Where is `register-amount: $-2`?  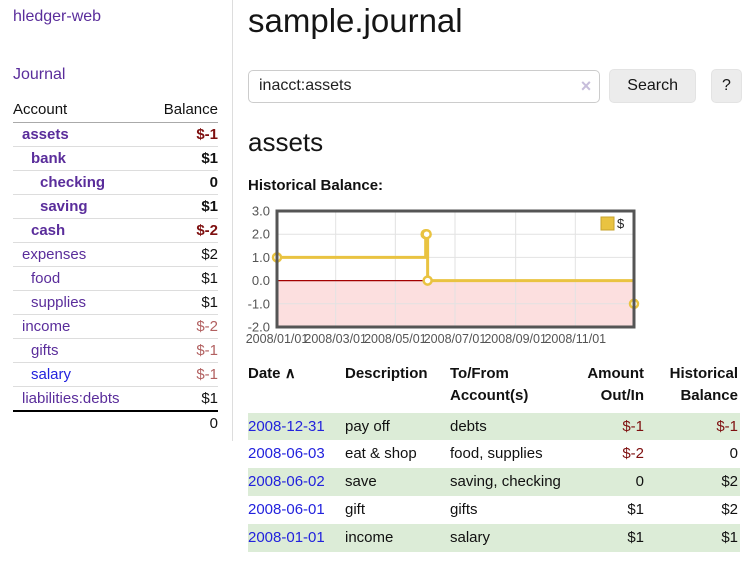
register-amount: $-2 is located at coordinates (633, 454).